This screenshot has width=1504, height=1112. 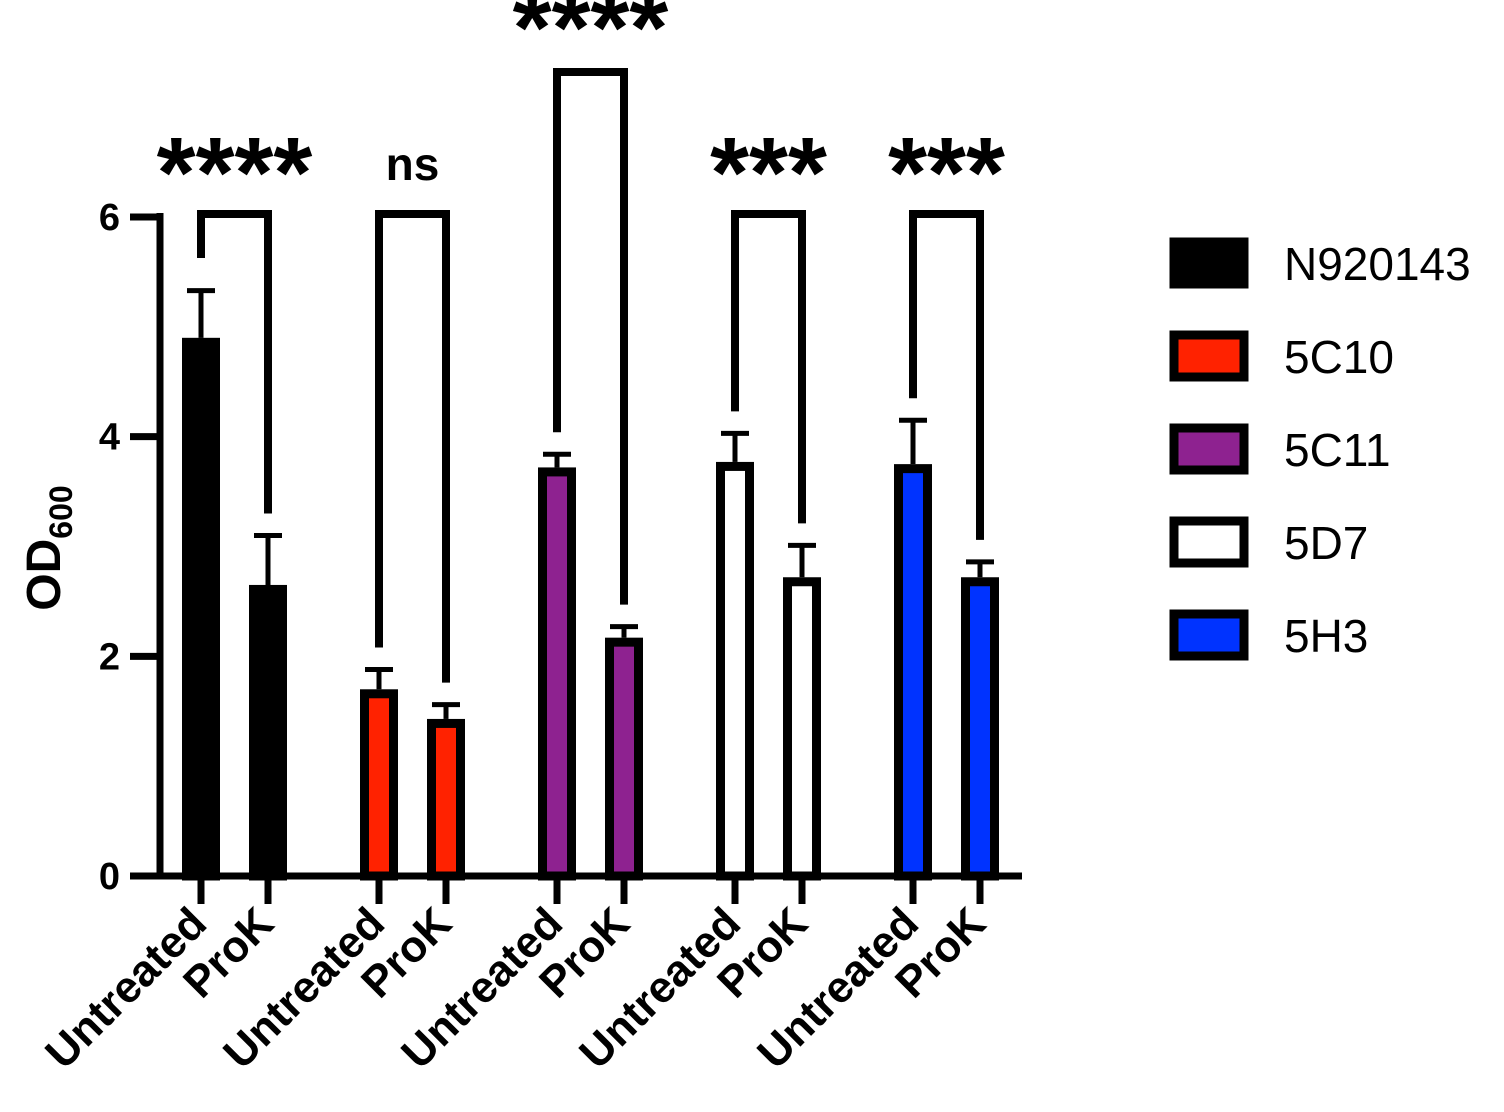 I want to click on legend-label: 5C11, so click(x=1337, y=450).